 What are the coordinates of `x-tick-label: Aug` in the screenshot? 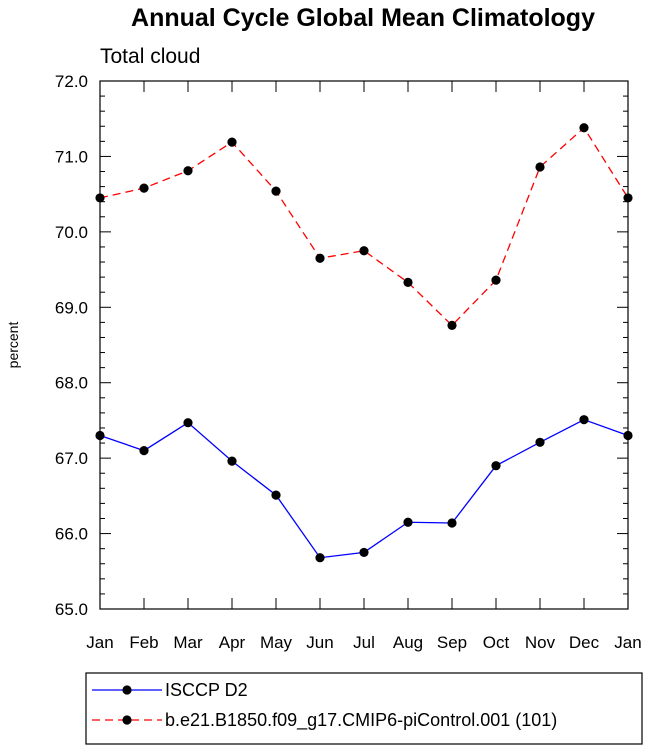 It's located at (408, 642).